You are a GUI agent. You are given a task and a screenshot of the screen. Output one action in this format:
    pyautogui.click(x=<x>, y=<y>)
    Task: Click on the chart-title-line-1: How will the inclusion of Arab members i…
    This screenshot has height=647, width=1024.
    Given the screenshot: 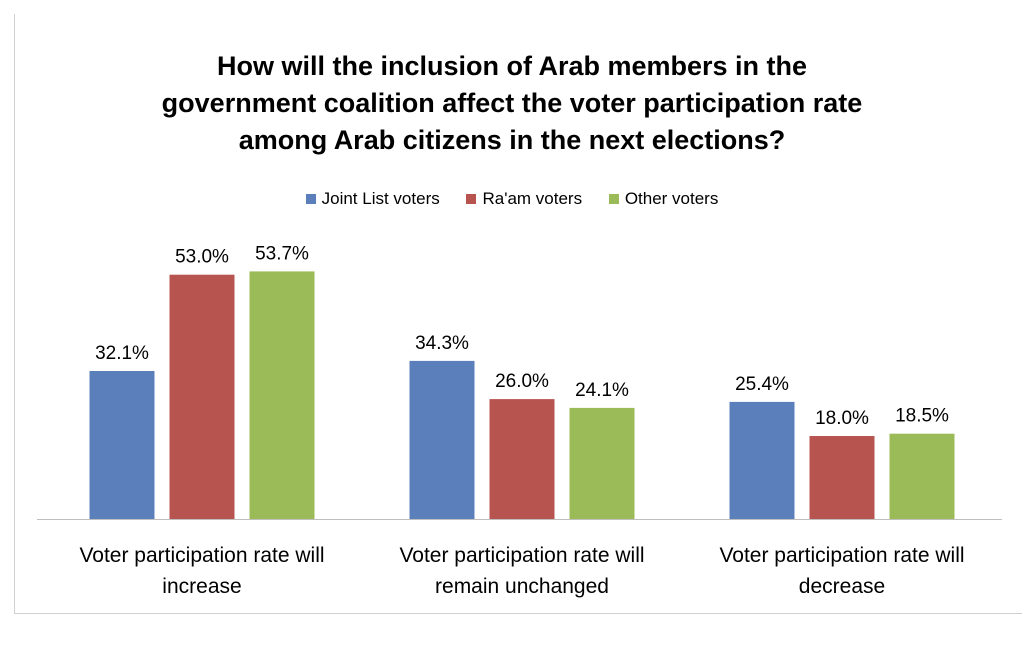 What is the action you would take?
    pyautogui.click(x=512, y=66)
    